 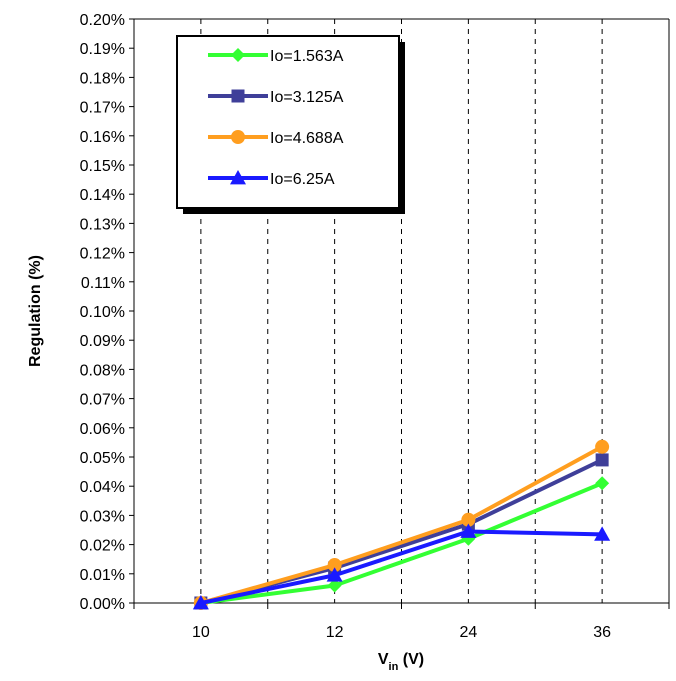 I want to click on y-tick-label: 0.10%, so click(x=102, y=312).